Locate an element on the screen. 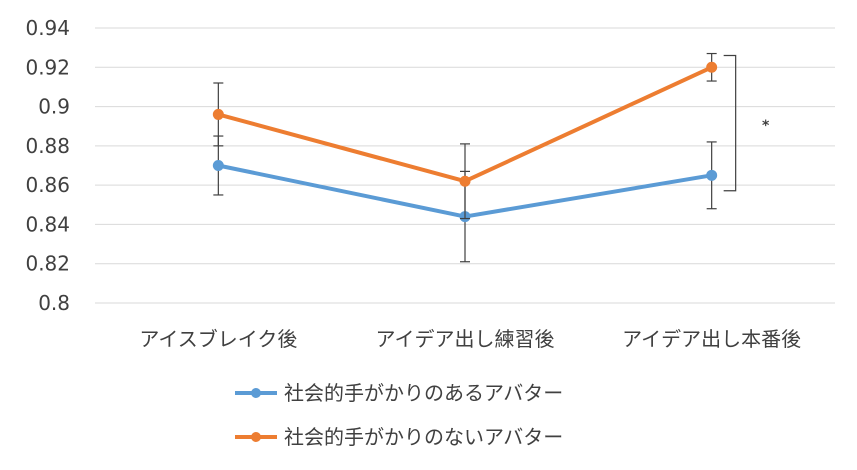  legend-item: 社会的手がかりのないアバター is located at coordinates (399, 437).